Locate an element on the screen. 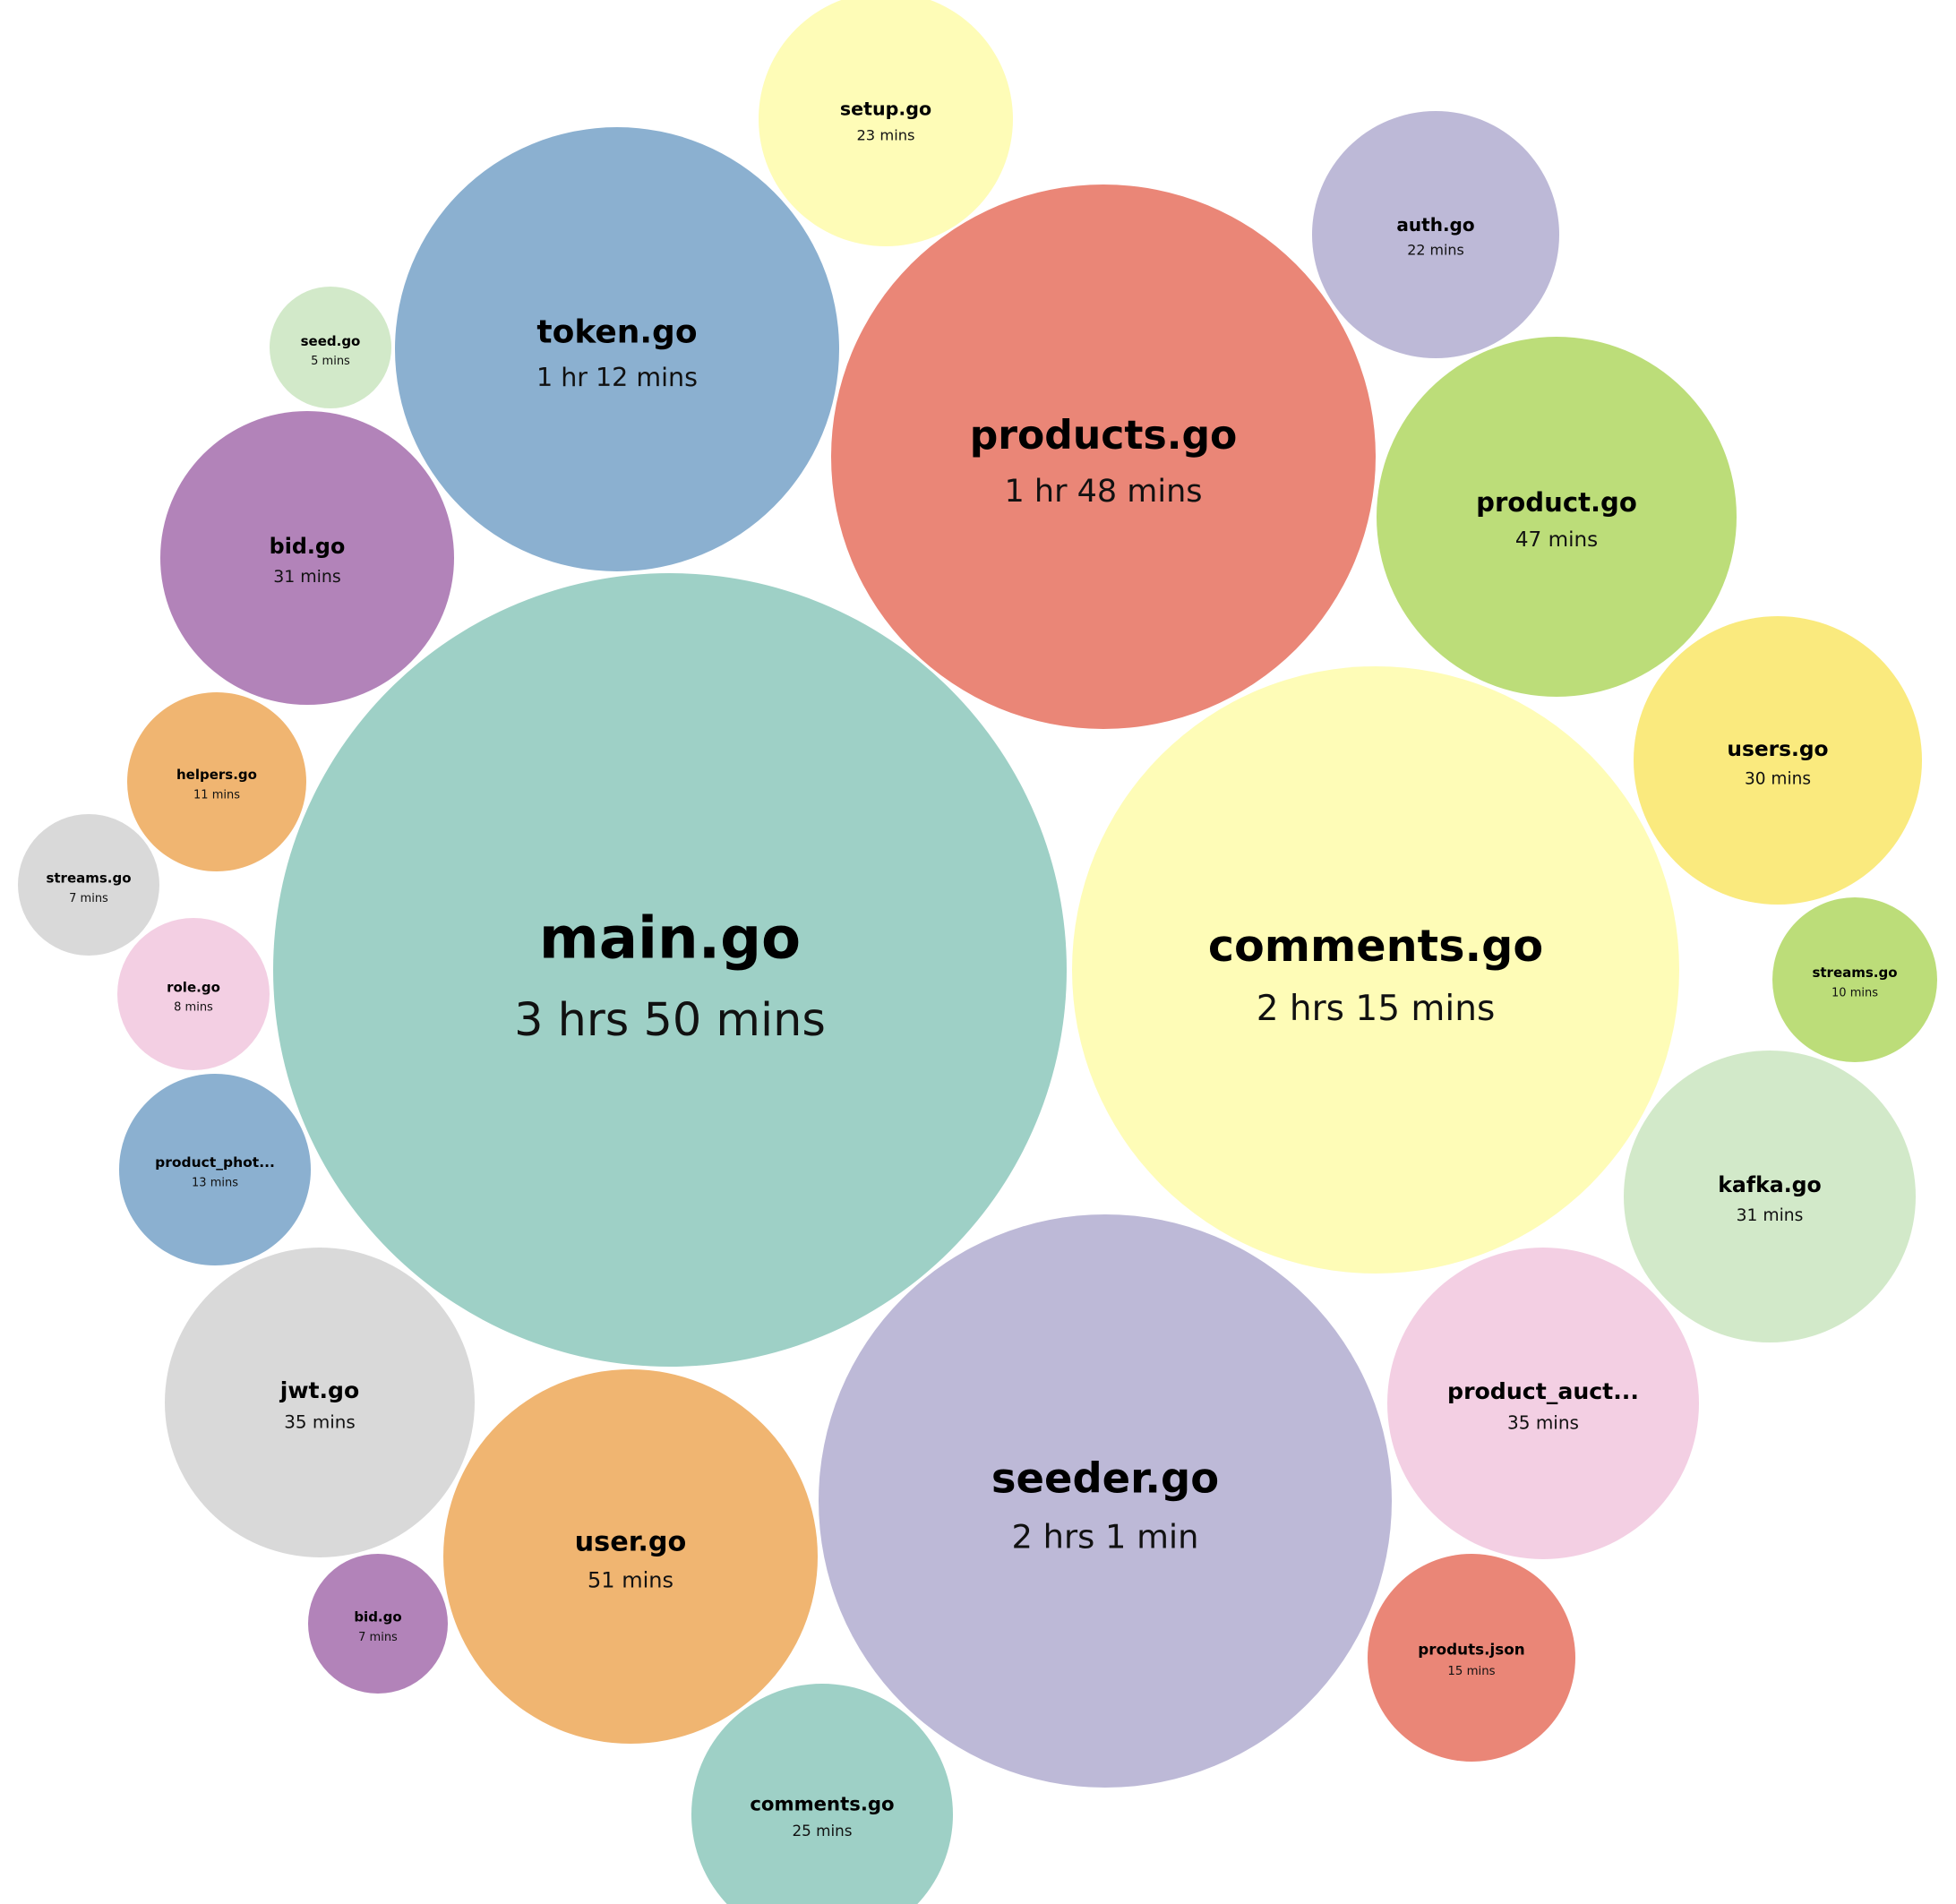 This screenshot has height=1904, width=1956. bubble-label-product-go-6: product.go is located at coordinates (1557, 503).